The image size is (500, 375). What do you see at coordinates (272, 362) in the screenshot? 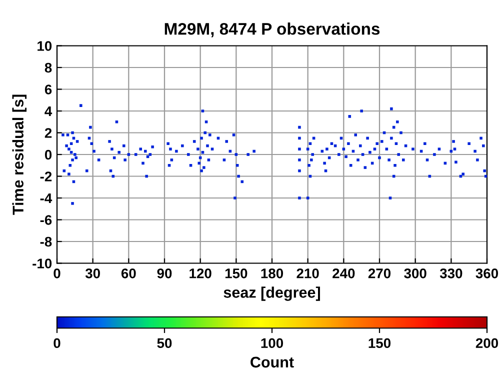
I see `color-bar-title: Count` at bounding box center [272, 362].